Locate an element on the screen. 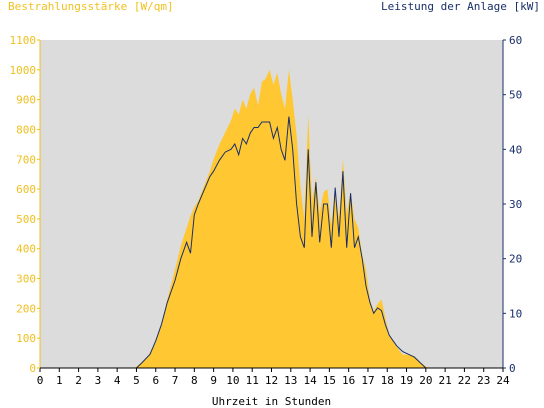 Image resolution: width=544 pixels, height=408 pixels. x-tick-label: 18 is located at coordinates (387, 380).